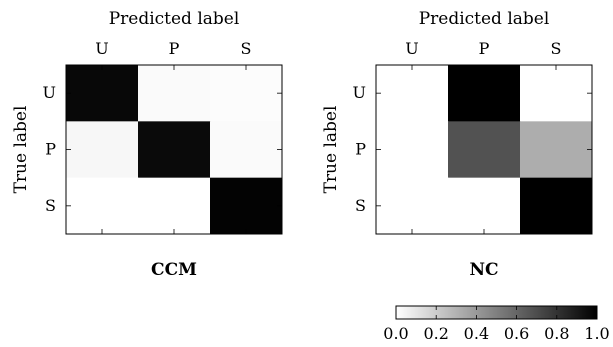  Describe the element at coordinates (476, 333) in the screenshot. I see `colorbar-tick-label: 0.4` at that location.